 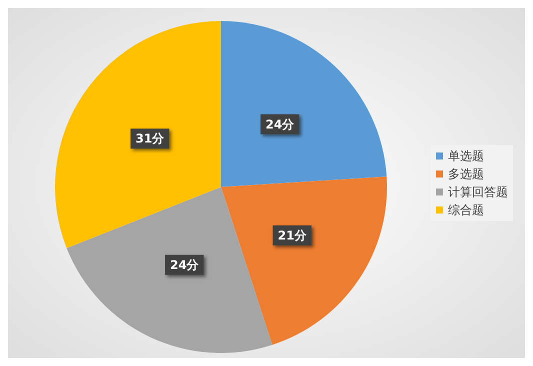 What do you see at coordinates (466, 174) in the screenshot?
I see `legend-label: 多选题` at bounding box center [466, 174].